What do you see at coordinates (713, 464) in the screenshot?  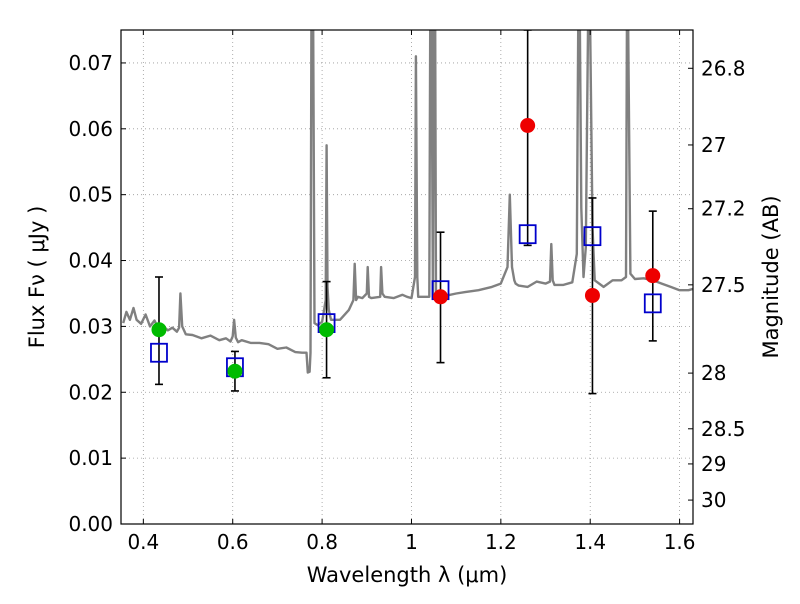 I see `y2-tick-label: 29` at bounding box center [713, 464].